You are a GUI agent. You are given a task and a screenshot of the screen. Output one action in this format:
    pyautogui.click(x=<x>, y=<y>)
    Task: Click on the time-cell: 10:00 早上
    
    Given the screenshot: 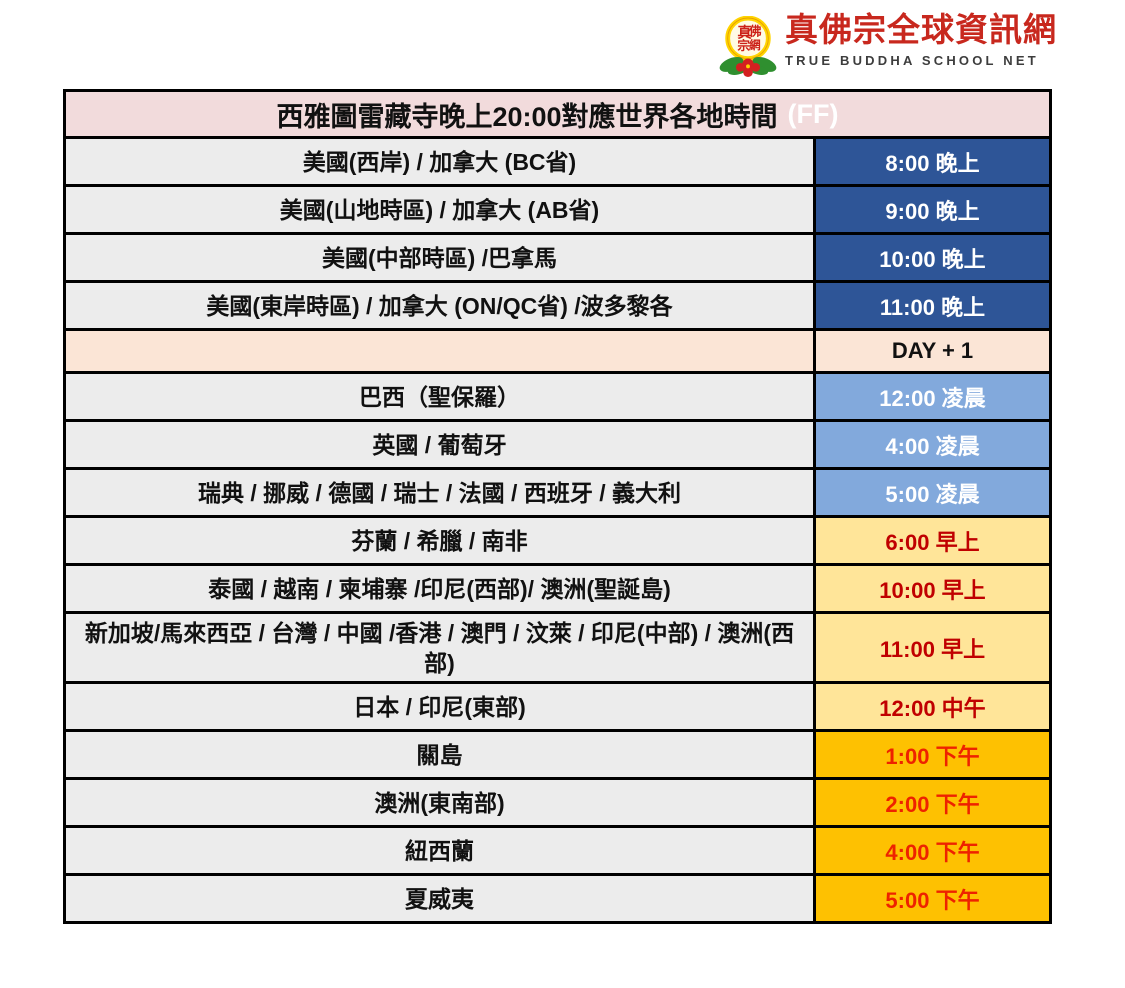 What is the action you would take?
    pyautogui.click(x=931, y=588)
    